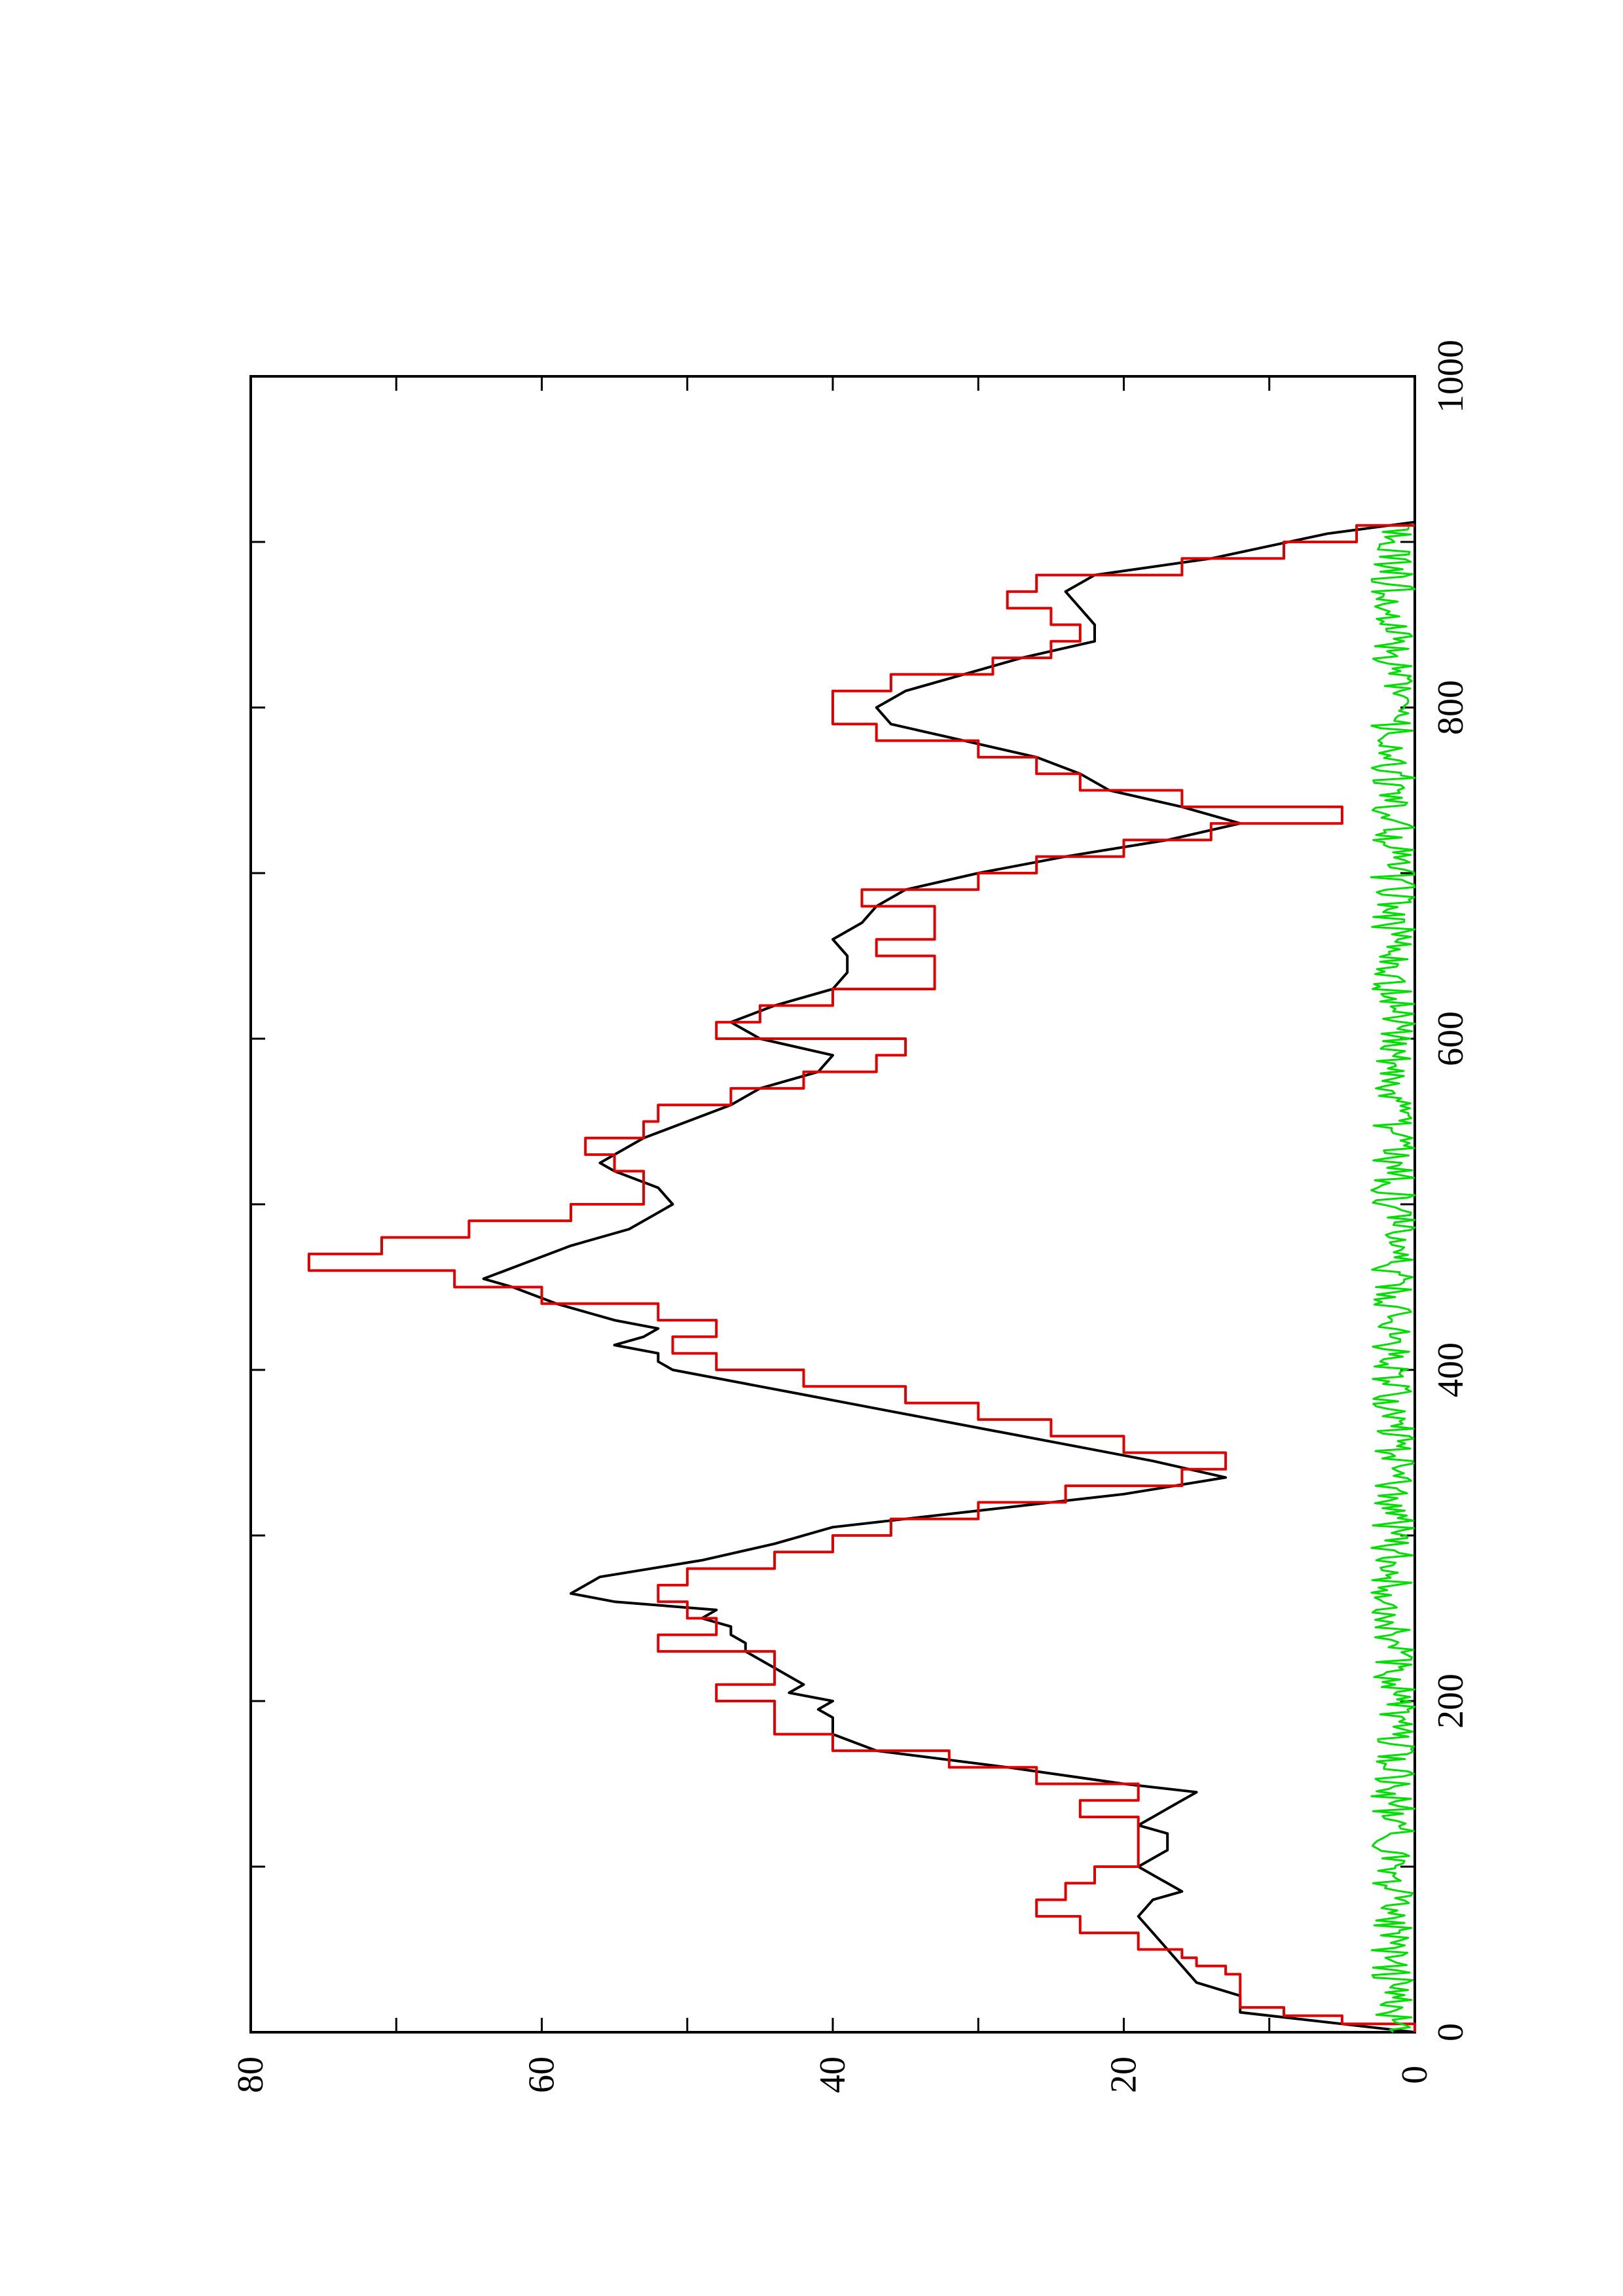 This screenshot has width=1623, height=2296. Describe the element at coordinates (1451, 1038) in the screenshot. I see `x-tick-label: 600` at that location.